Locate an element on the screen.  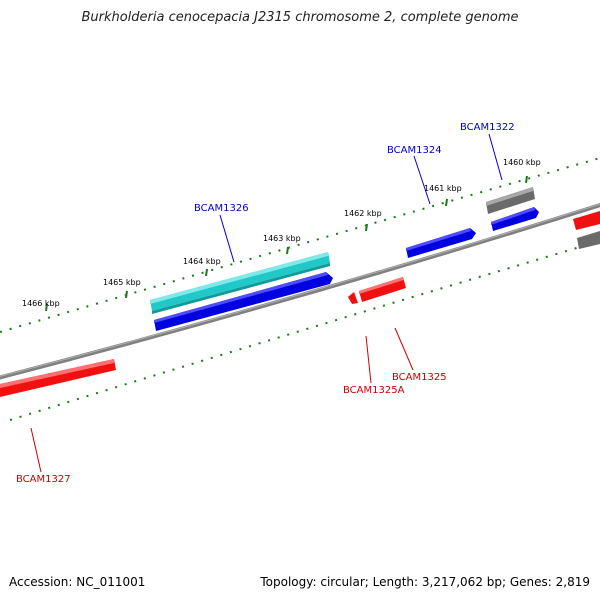
gene-bcam1325 is located at coordinates (382, 289).